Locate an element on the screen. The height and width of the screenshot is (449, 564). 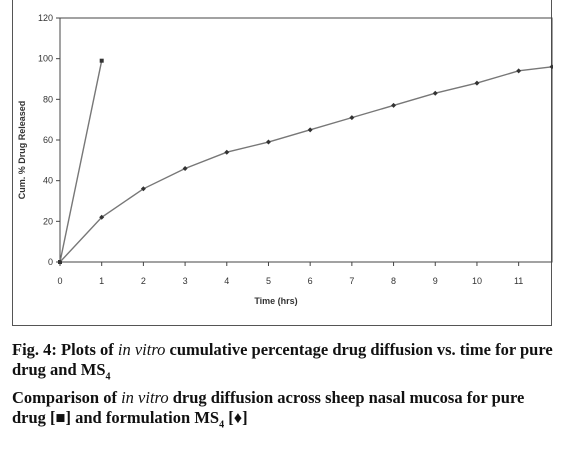
x-tick-label: 1 is located at coordinates (101, 281).